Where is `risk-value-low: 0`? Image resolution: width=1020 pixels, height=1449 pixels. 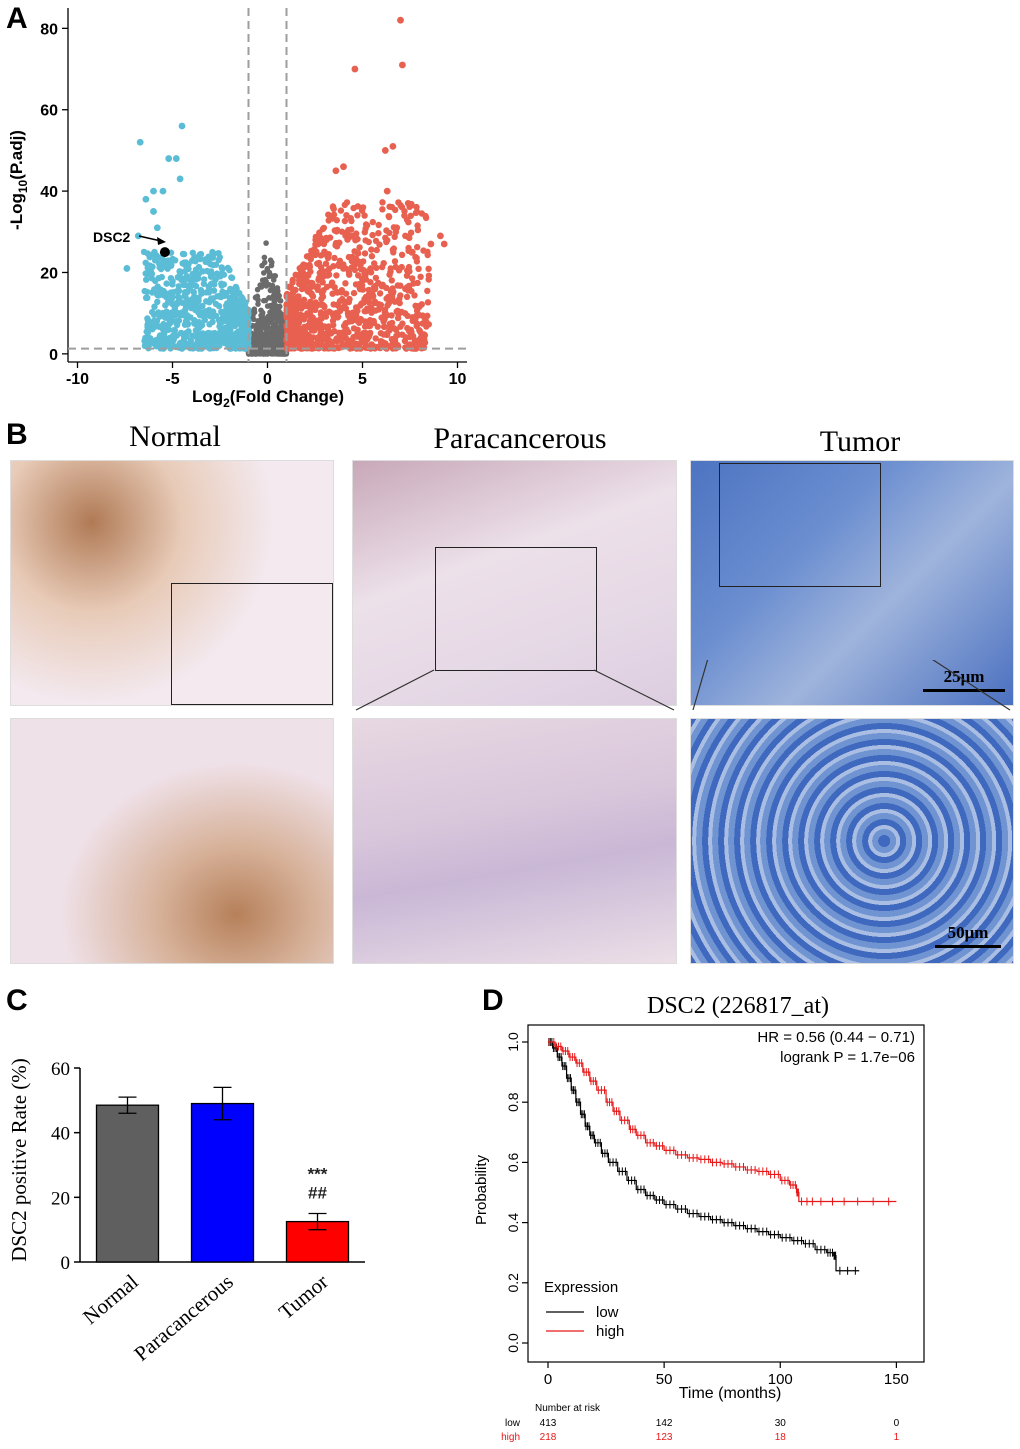 risk-value-low: 0 is located at coordinates (897, 1423).